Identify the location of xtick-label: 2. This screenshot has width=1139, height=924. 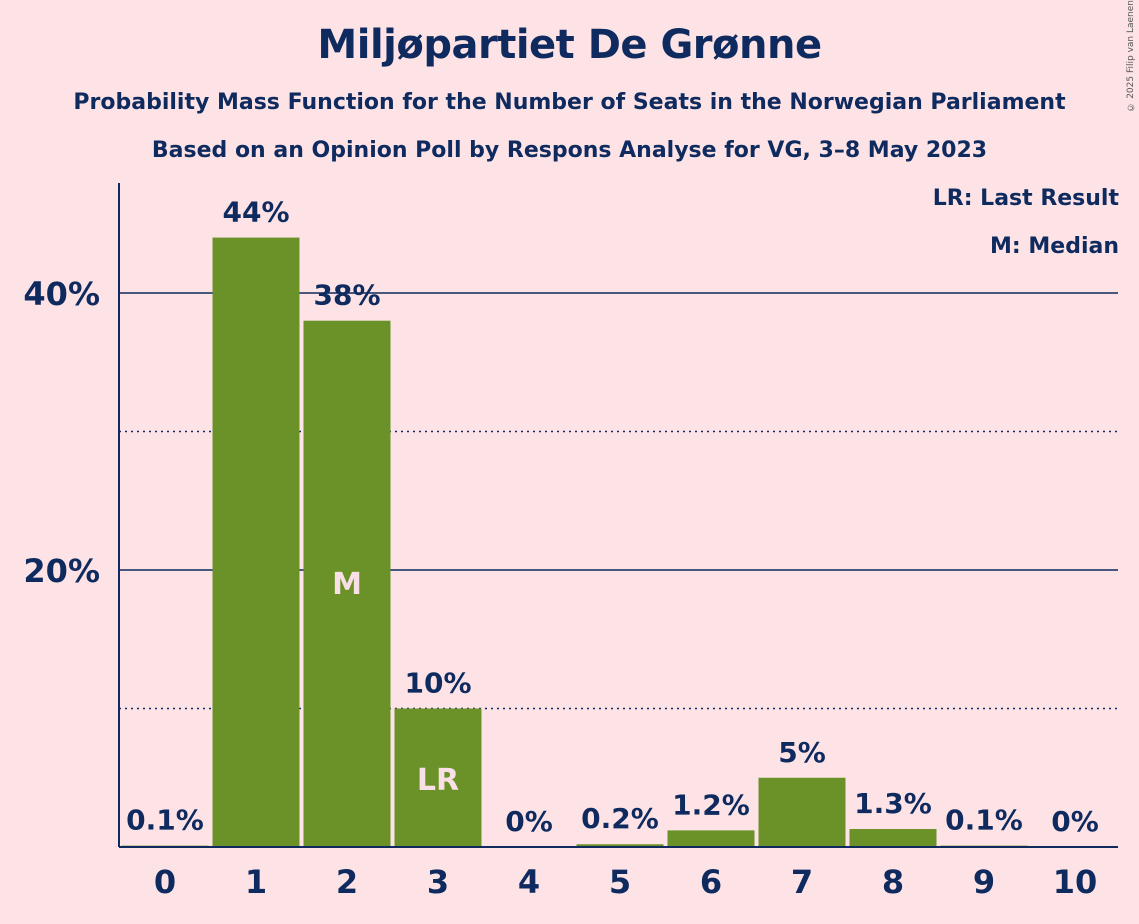
(347, 882).